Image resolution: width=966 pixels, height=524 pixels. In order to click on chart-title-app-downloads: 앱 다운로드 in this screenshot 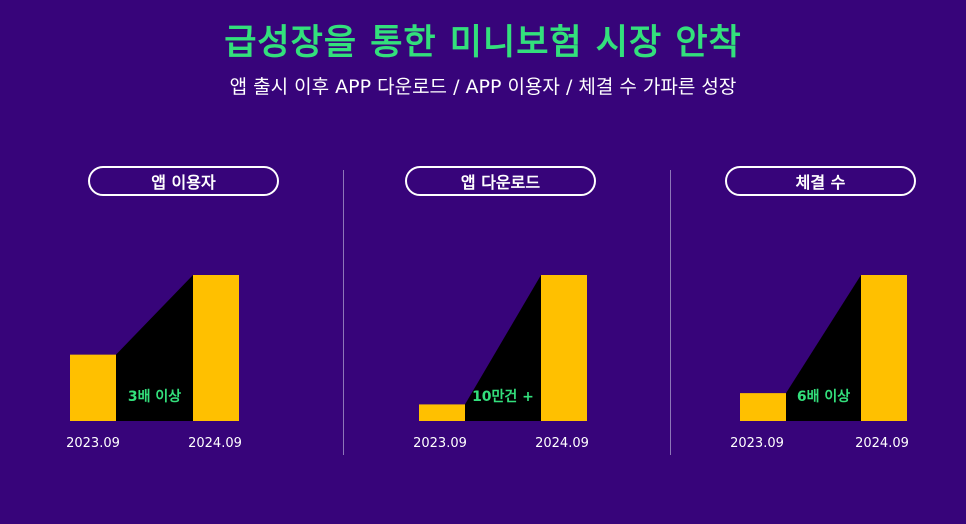, I will do `click(500, 181)`.